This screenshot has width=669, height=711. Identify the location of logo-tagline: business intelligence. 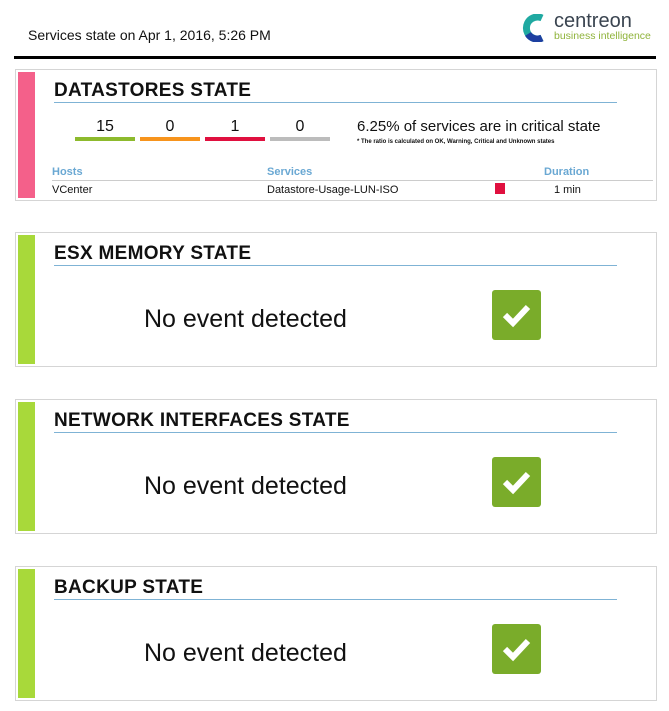
(602, 36).